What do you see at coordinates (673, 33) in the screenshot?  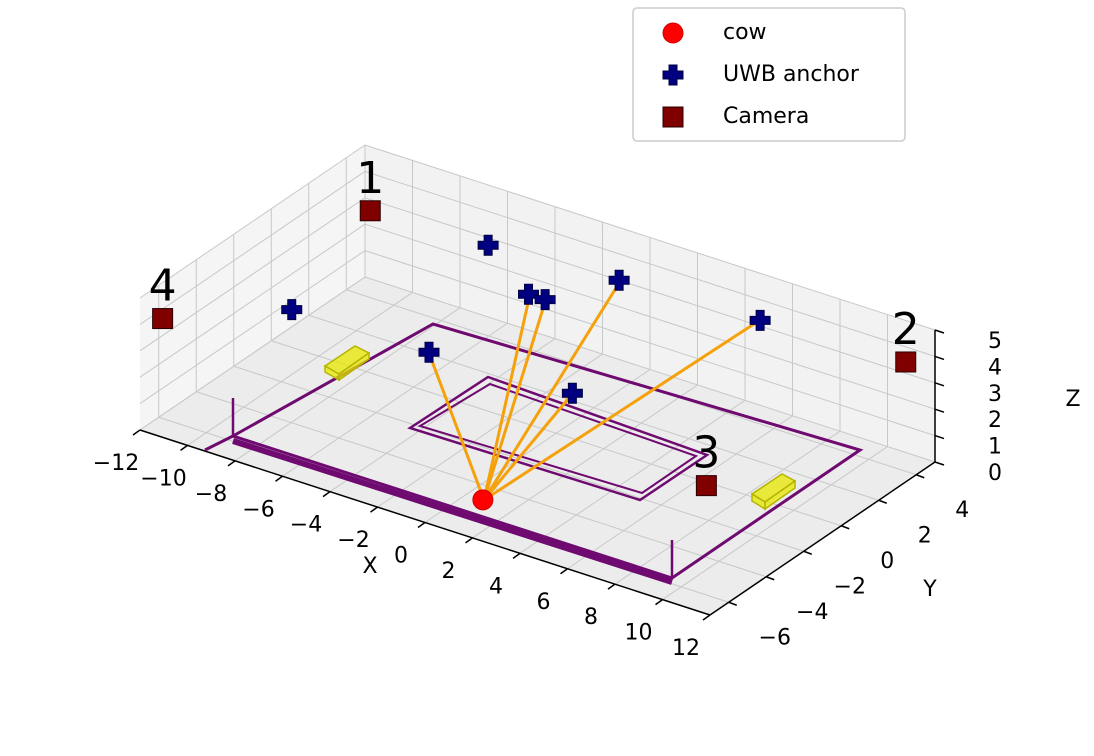 I see `legend-marker` at bounding box center [673, 33].